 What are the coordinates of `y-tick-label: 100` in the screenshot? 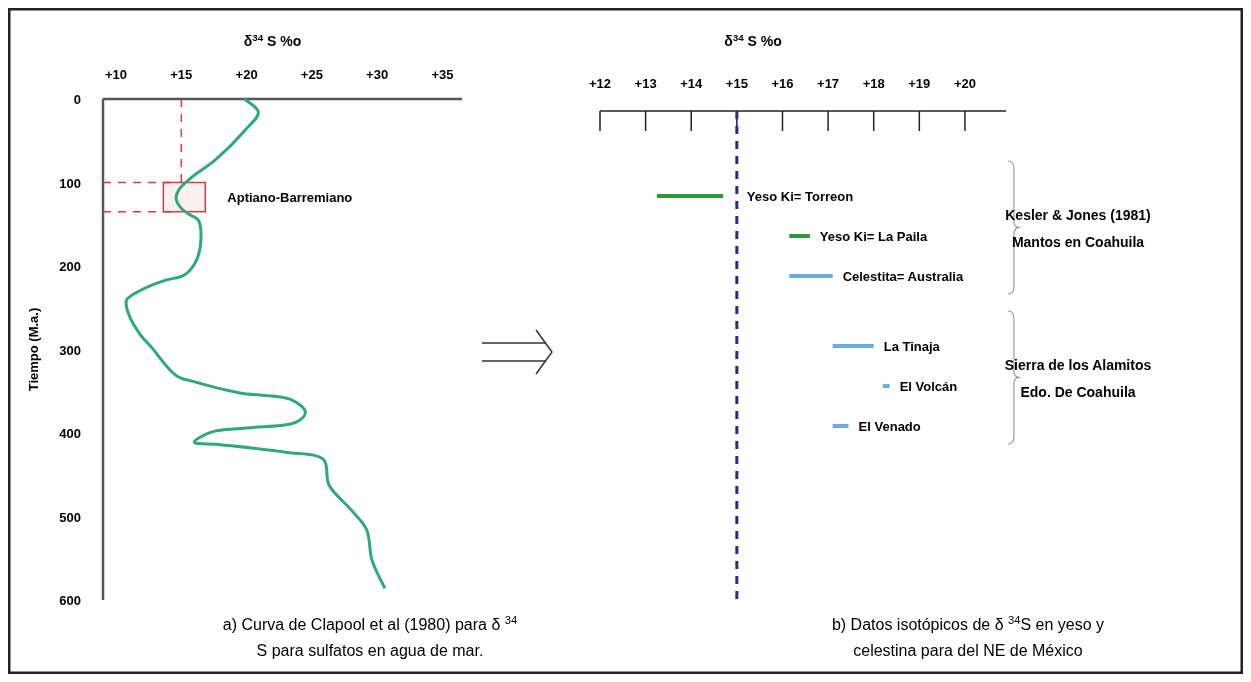 It's located at (70, 183).